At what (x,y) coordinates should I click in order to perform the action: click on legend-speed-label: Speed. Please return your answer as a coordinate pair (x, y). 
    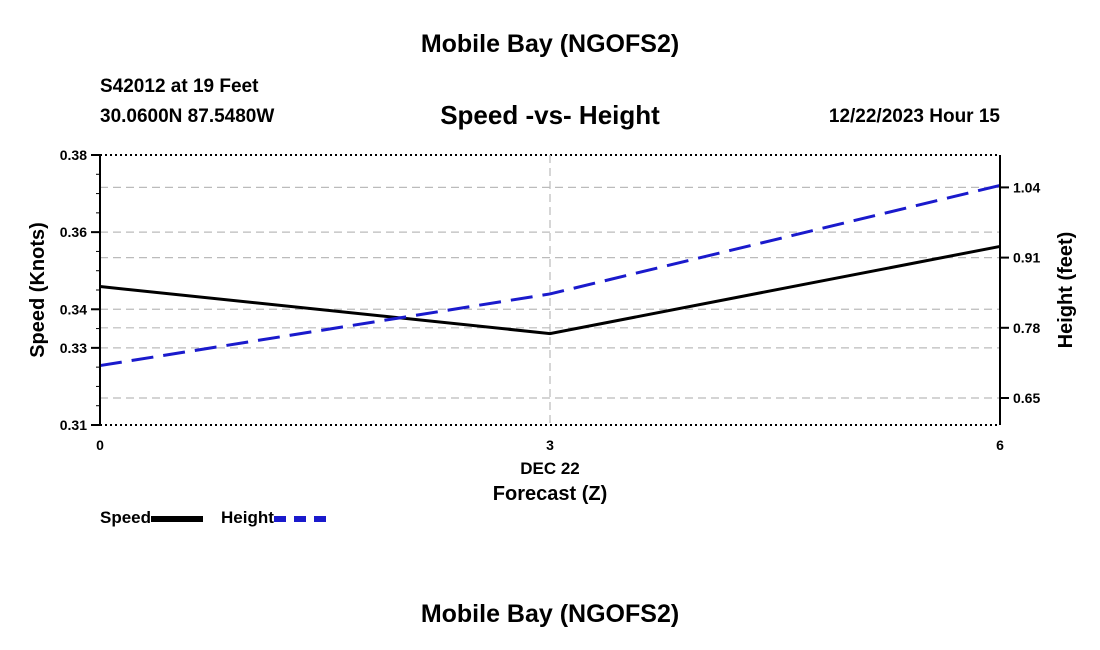
    Looking at the image, I should click on (126, 517).